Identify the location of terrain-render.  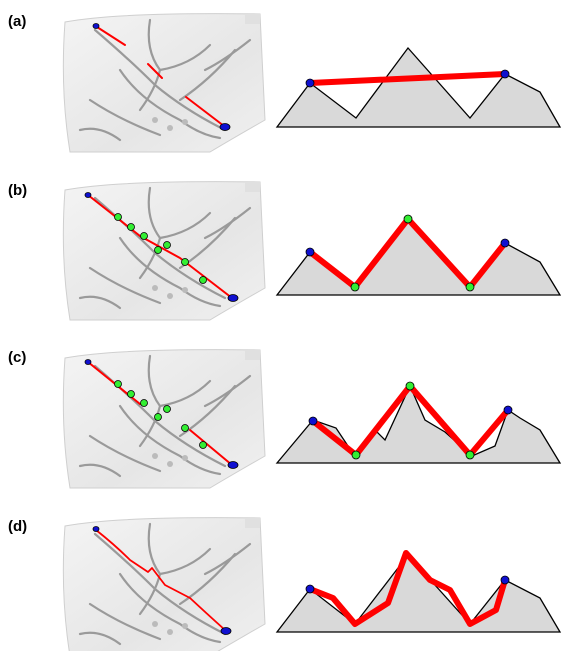
(164, 83).